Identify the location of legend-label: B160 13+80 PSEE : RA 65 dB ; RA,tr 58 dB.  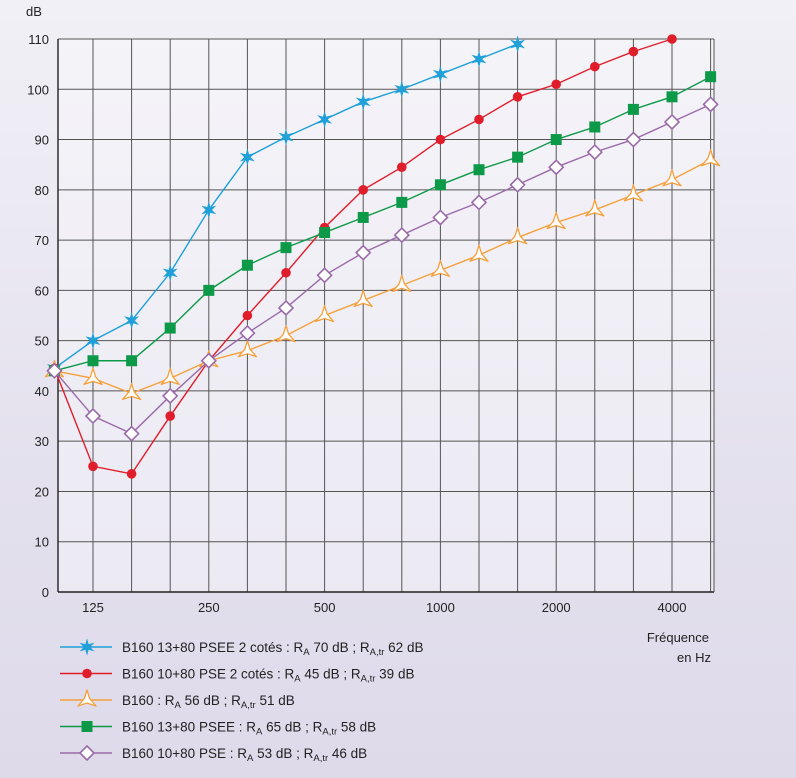
(249, 729).